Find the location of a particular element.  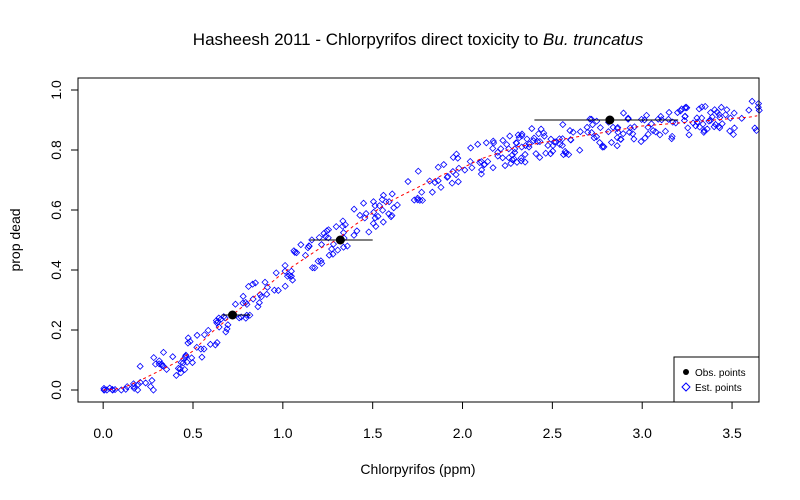

x-tick-label: 0.5 is located at coordinates (193, 433).